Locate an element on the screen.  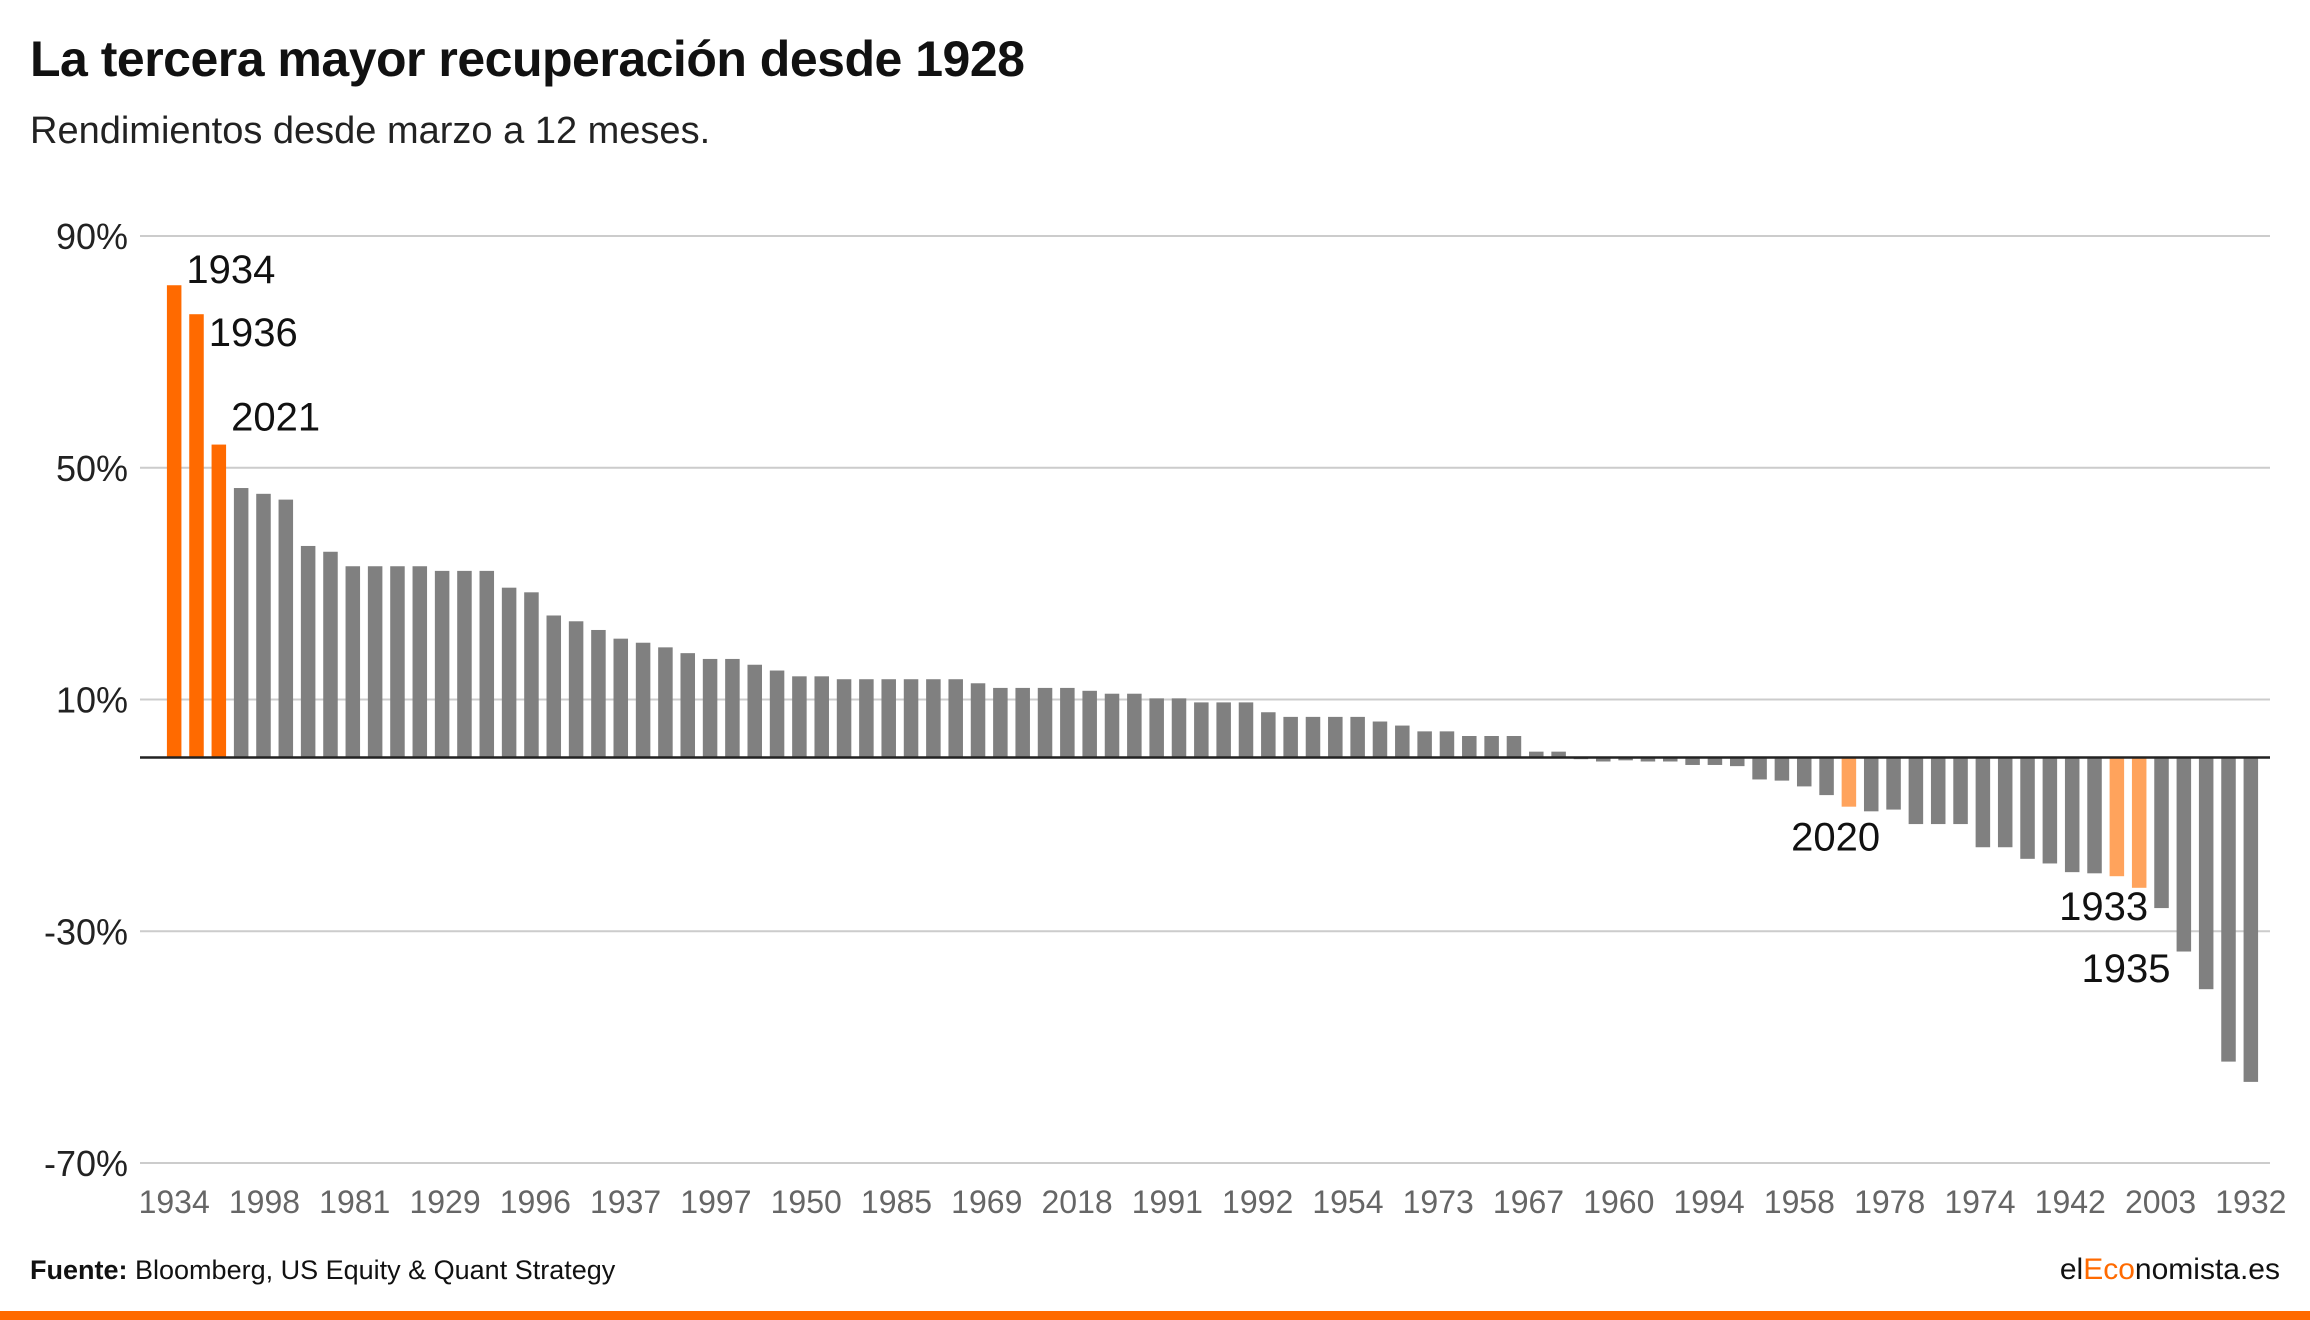
y-tick-label: -30% is located at coordinates (86, 931).